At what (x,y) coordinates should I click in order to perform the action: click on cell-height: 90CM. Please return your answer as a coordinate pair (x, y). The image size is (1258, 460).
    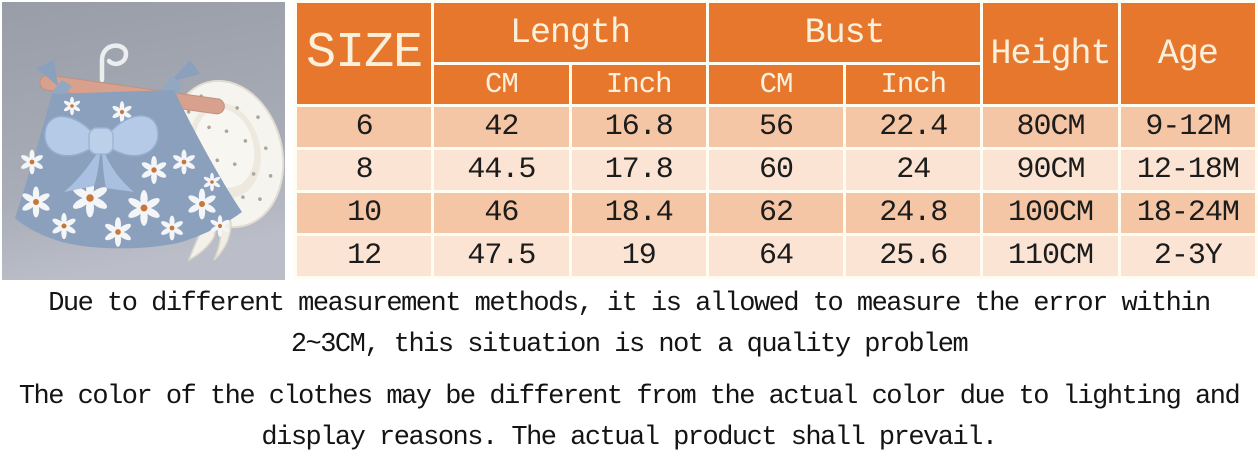
    Looking at the image, I should click on (1050, 170).